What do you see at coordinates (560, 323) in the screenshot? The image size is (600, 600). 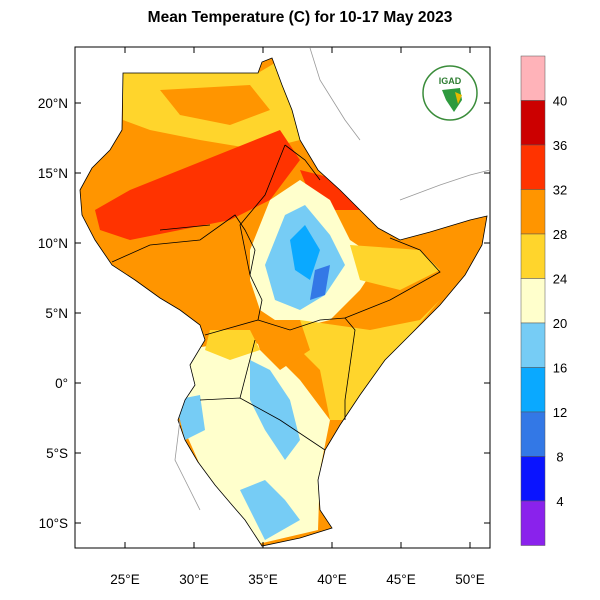 I see `colorbar-label: 20` at bounding box center [560, 323].